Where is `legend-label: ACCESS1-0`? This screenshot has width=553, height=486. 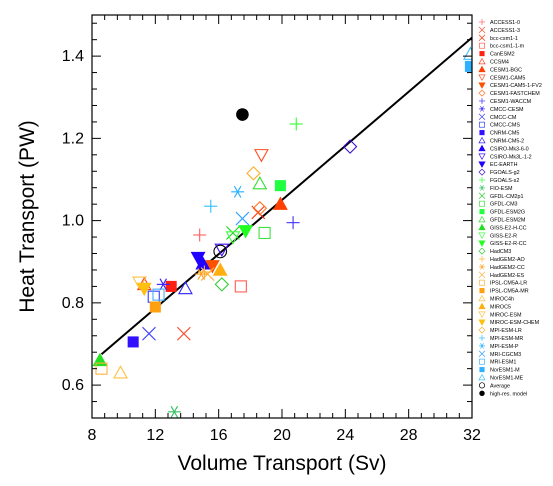 legend-label: ACCESS1-0 is located at coordinates (505, 23).